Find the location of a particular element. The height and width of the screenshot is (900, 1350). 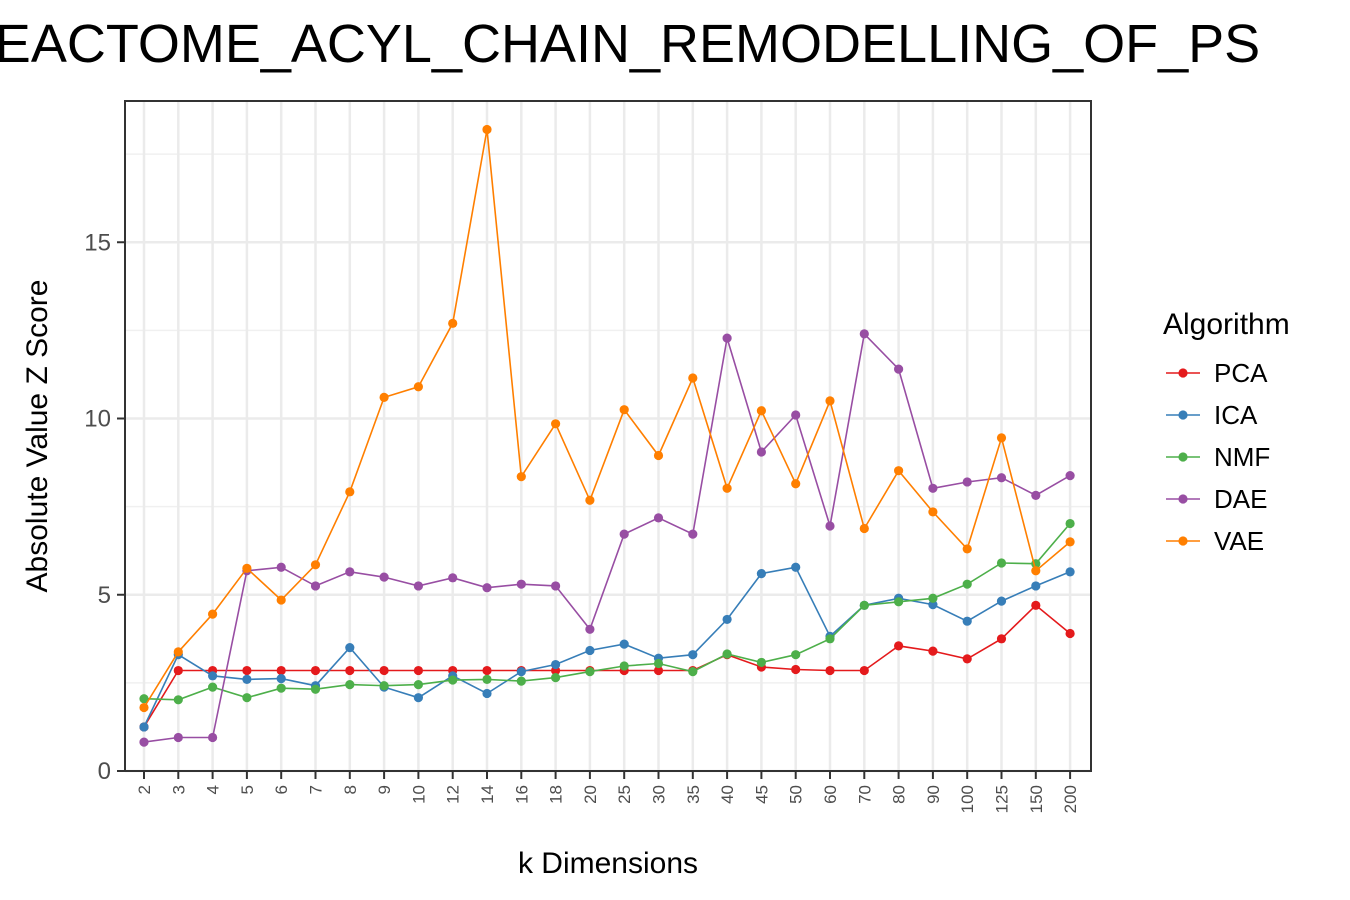

y-tick-label: 5 is located at coordinates (104, 595).